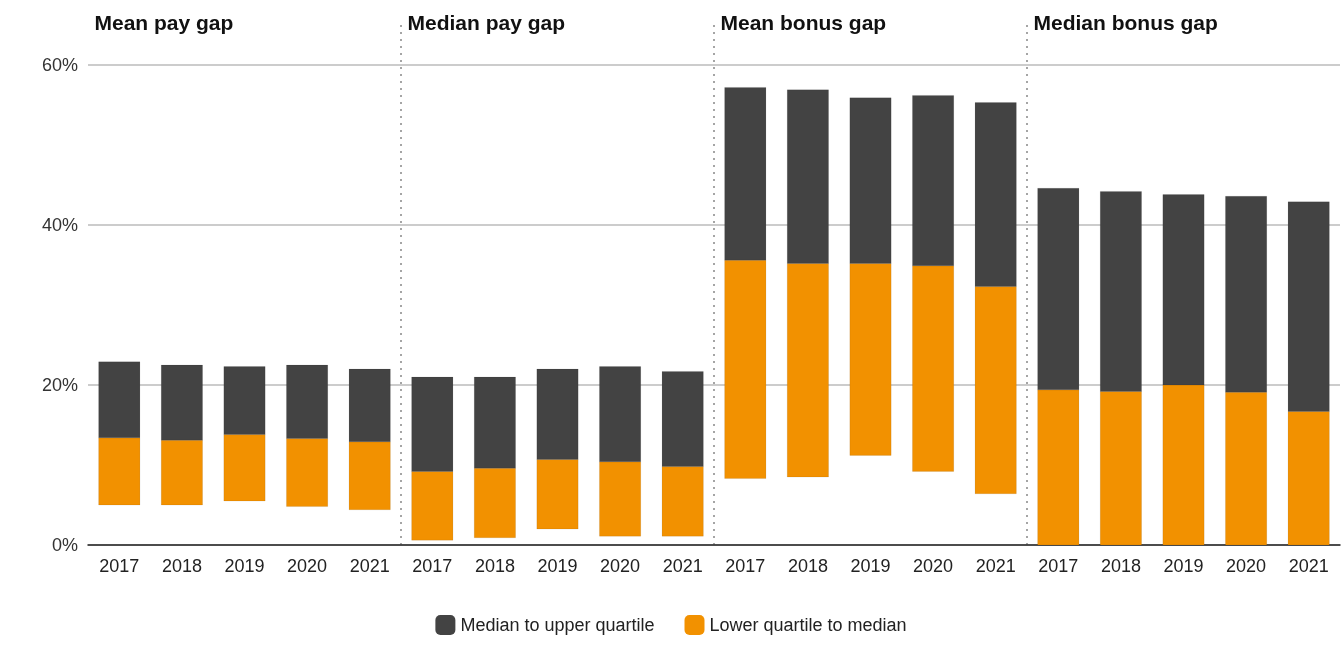 The width and height of the screenshot is (1342, 654). Describe the element at coordinates (557, 625) in the screenshot. I see `legend-label: Median to upper quartile` at that location.